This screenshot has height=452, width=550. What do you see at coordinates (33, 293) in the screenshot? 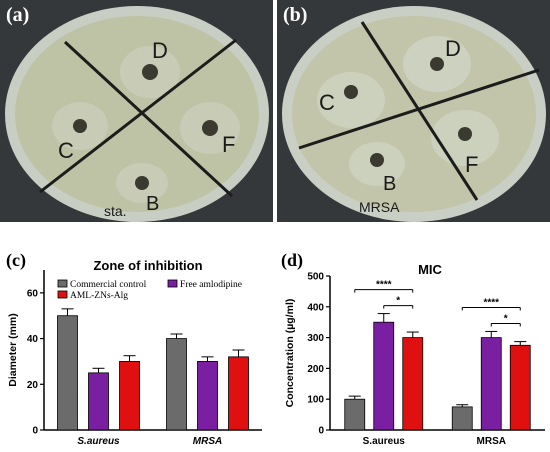
I see `y-tick-label: 60` at bounding box center [33, 293].